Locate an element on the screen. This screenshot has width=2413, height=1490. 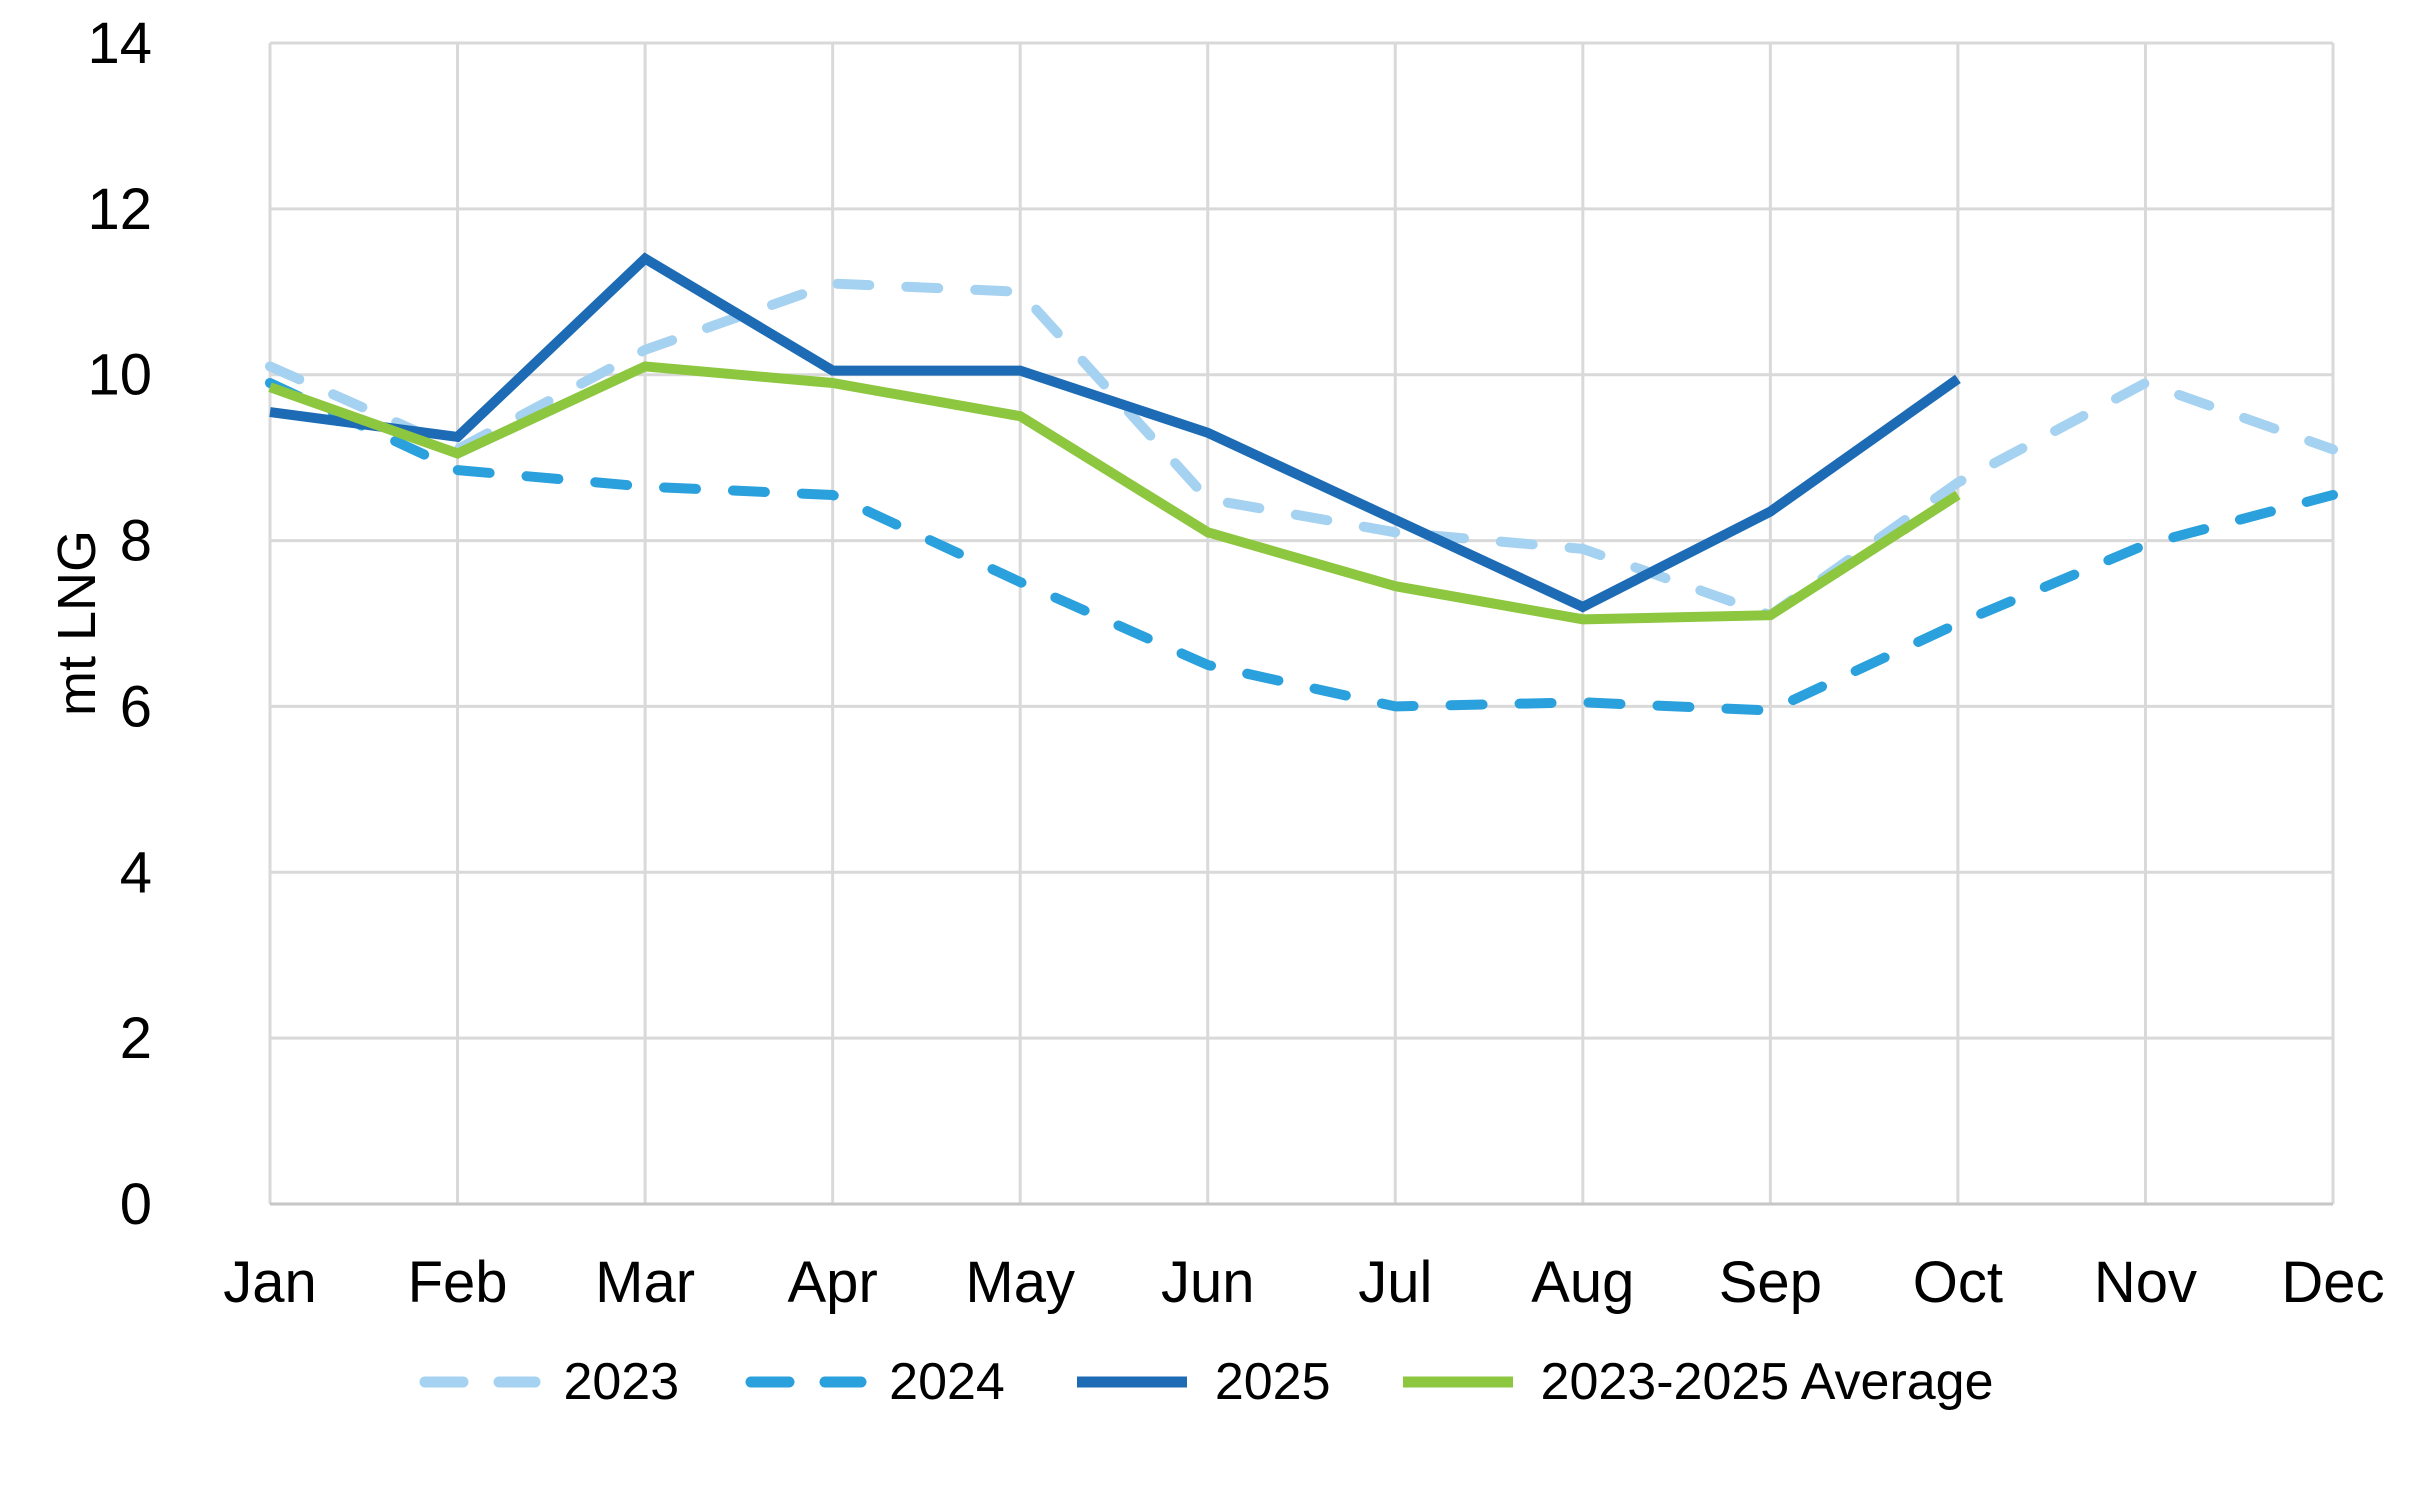
legend-swatch-2023 is located at coordinates (480, 1382).